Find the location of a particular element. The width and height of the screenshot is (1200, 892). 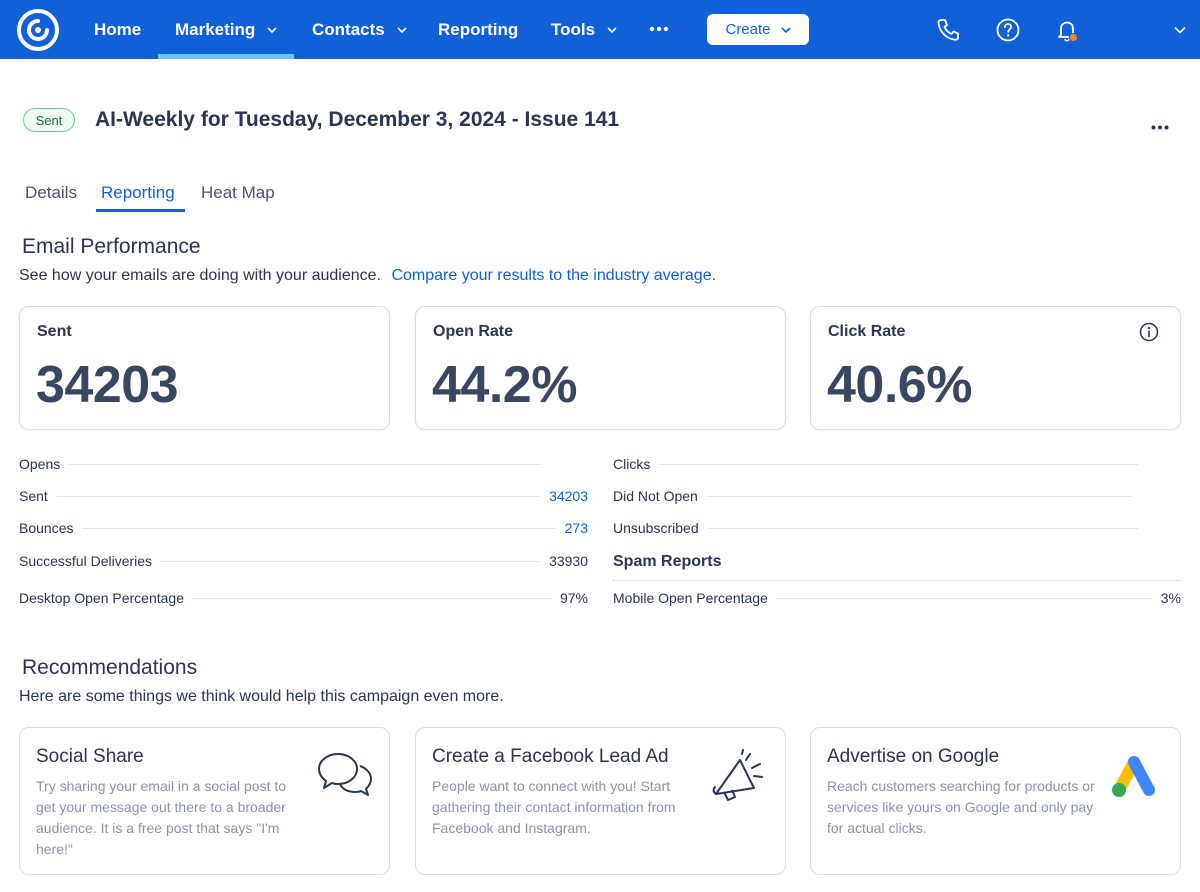

rec-card-title: Social Share is located at coordinates (90, 756).